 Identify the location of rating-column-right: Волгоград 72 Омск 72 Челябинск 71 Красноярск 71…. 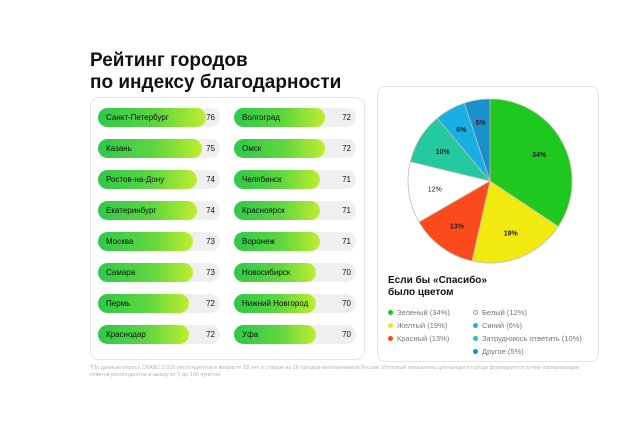
(295, 232).